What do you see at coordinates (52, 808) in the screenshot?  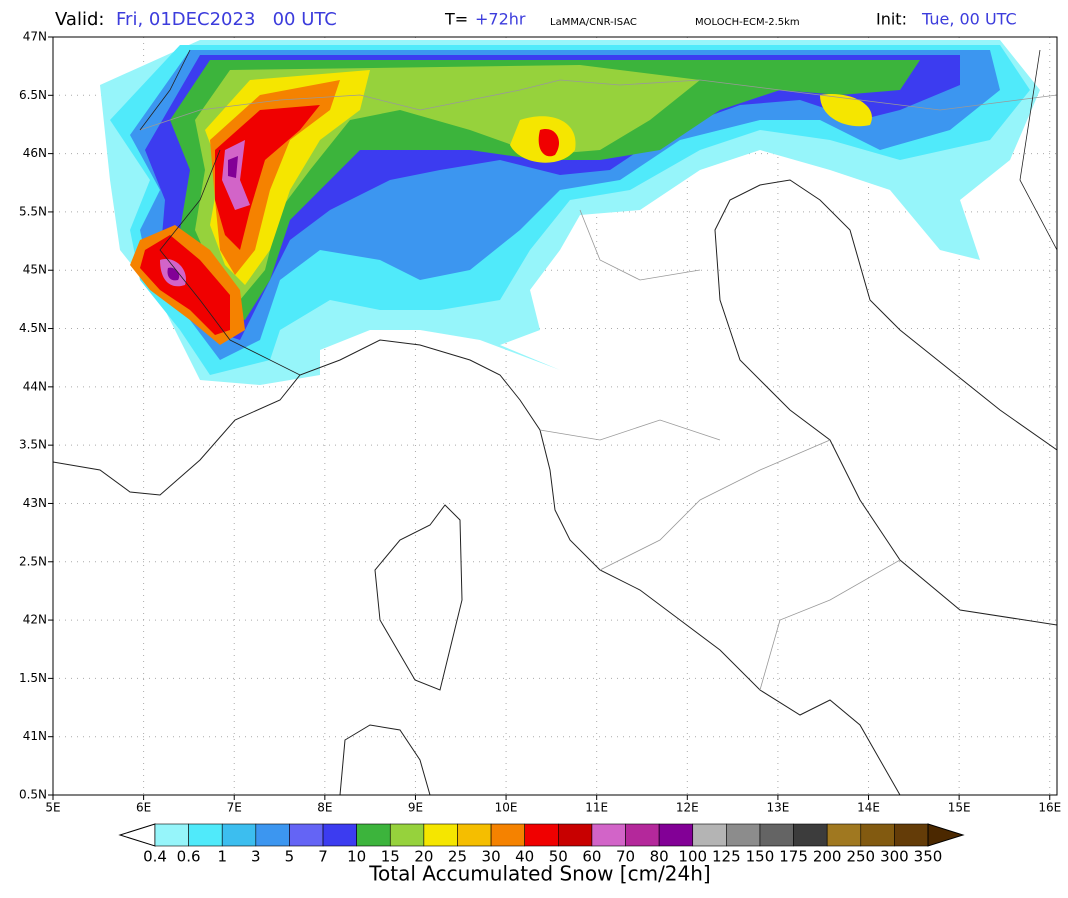 I see `x-tick-label: 5E` at bounding box center [52, 808].